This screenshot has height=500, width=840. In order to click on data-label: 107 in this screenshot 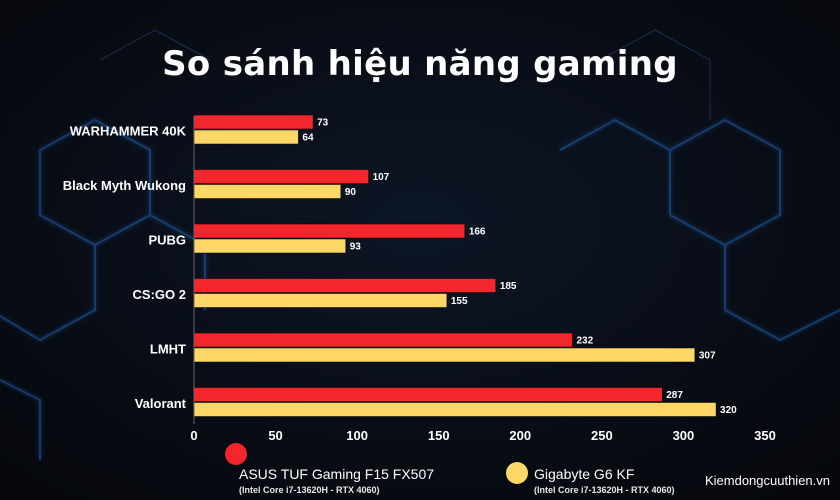, I will do `click(381, 177)`.